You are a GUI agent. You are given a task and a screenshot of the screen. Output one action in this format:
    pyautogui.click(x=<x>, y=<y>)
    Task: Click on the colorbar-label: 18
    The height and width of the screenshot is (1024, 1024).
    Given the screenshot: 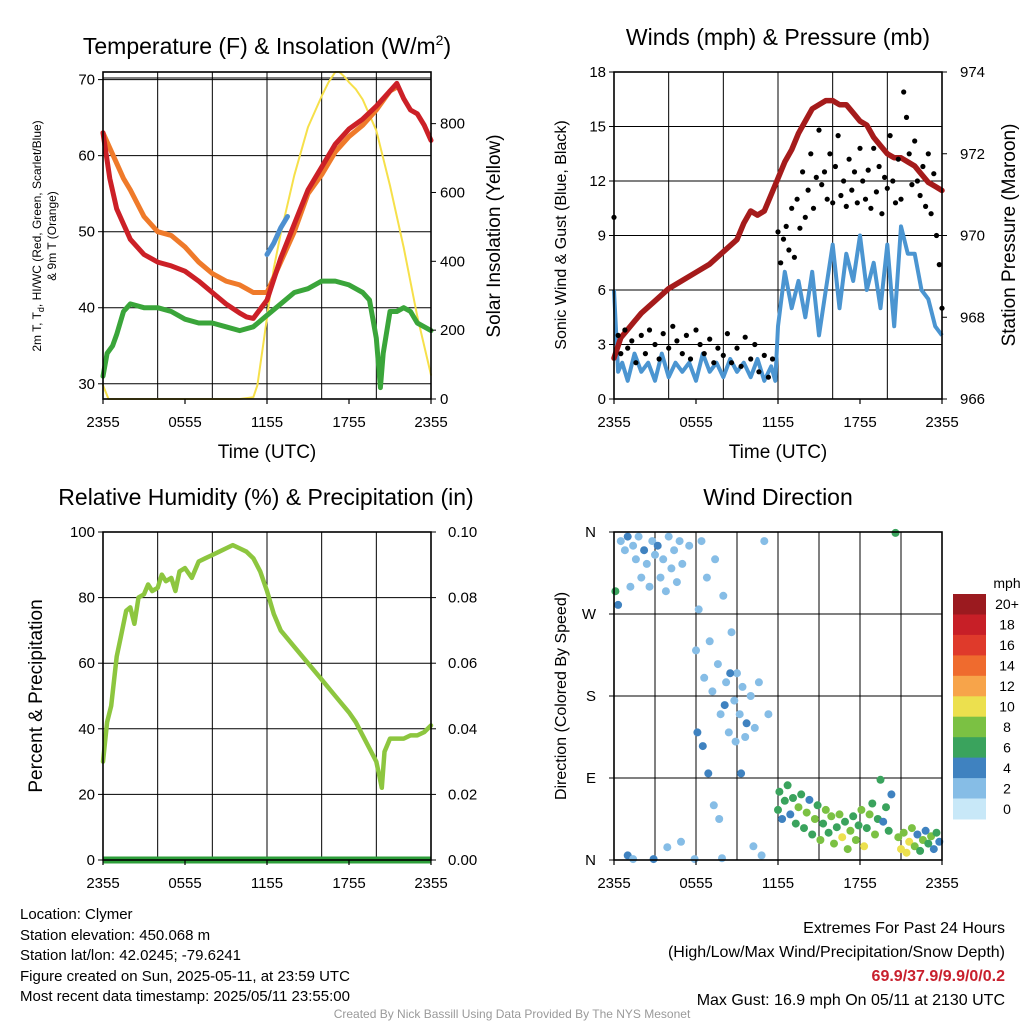 What is the action you would take?
    pyautogui.click(x=1007, y=625)
    